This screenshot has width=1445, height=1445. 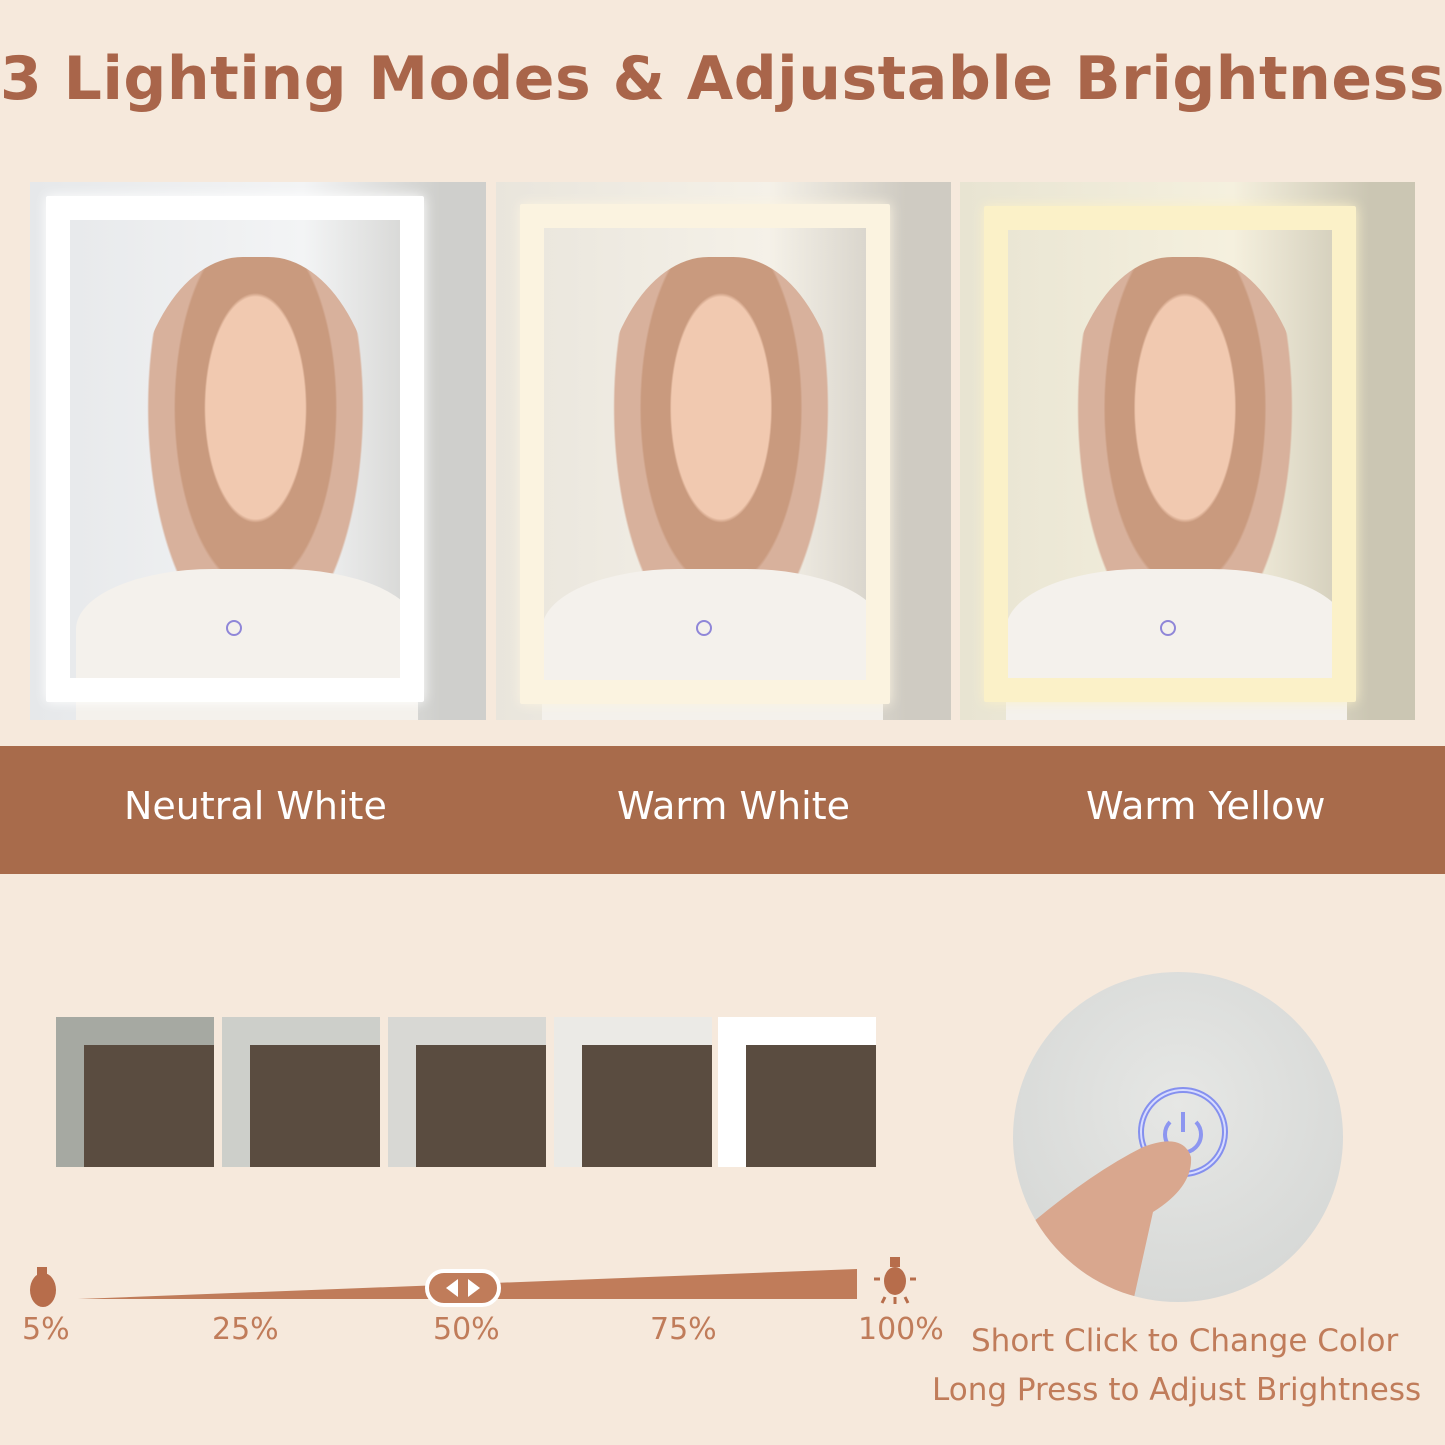 What do you see at coordinates (43, 1287) in the screenshot?
I see `dim-bulb-icon` at bounding box center [43, 1287].